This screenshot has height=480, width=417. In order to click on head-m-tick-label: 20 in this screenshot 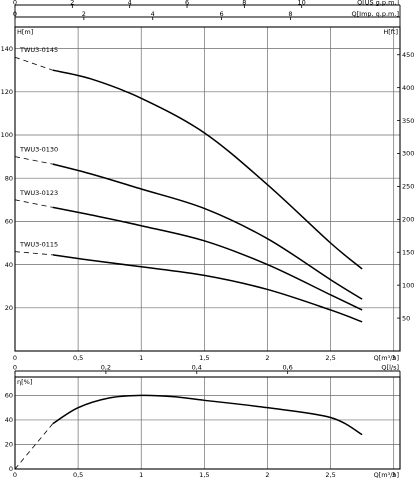, I will do `click(9, 308)`.